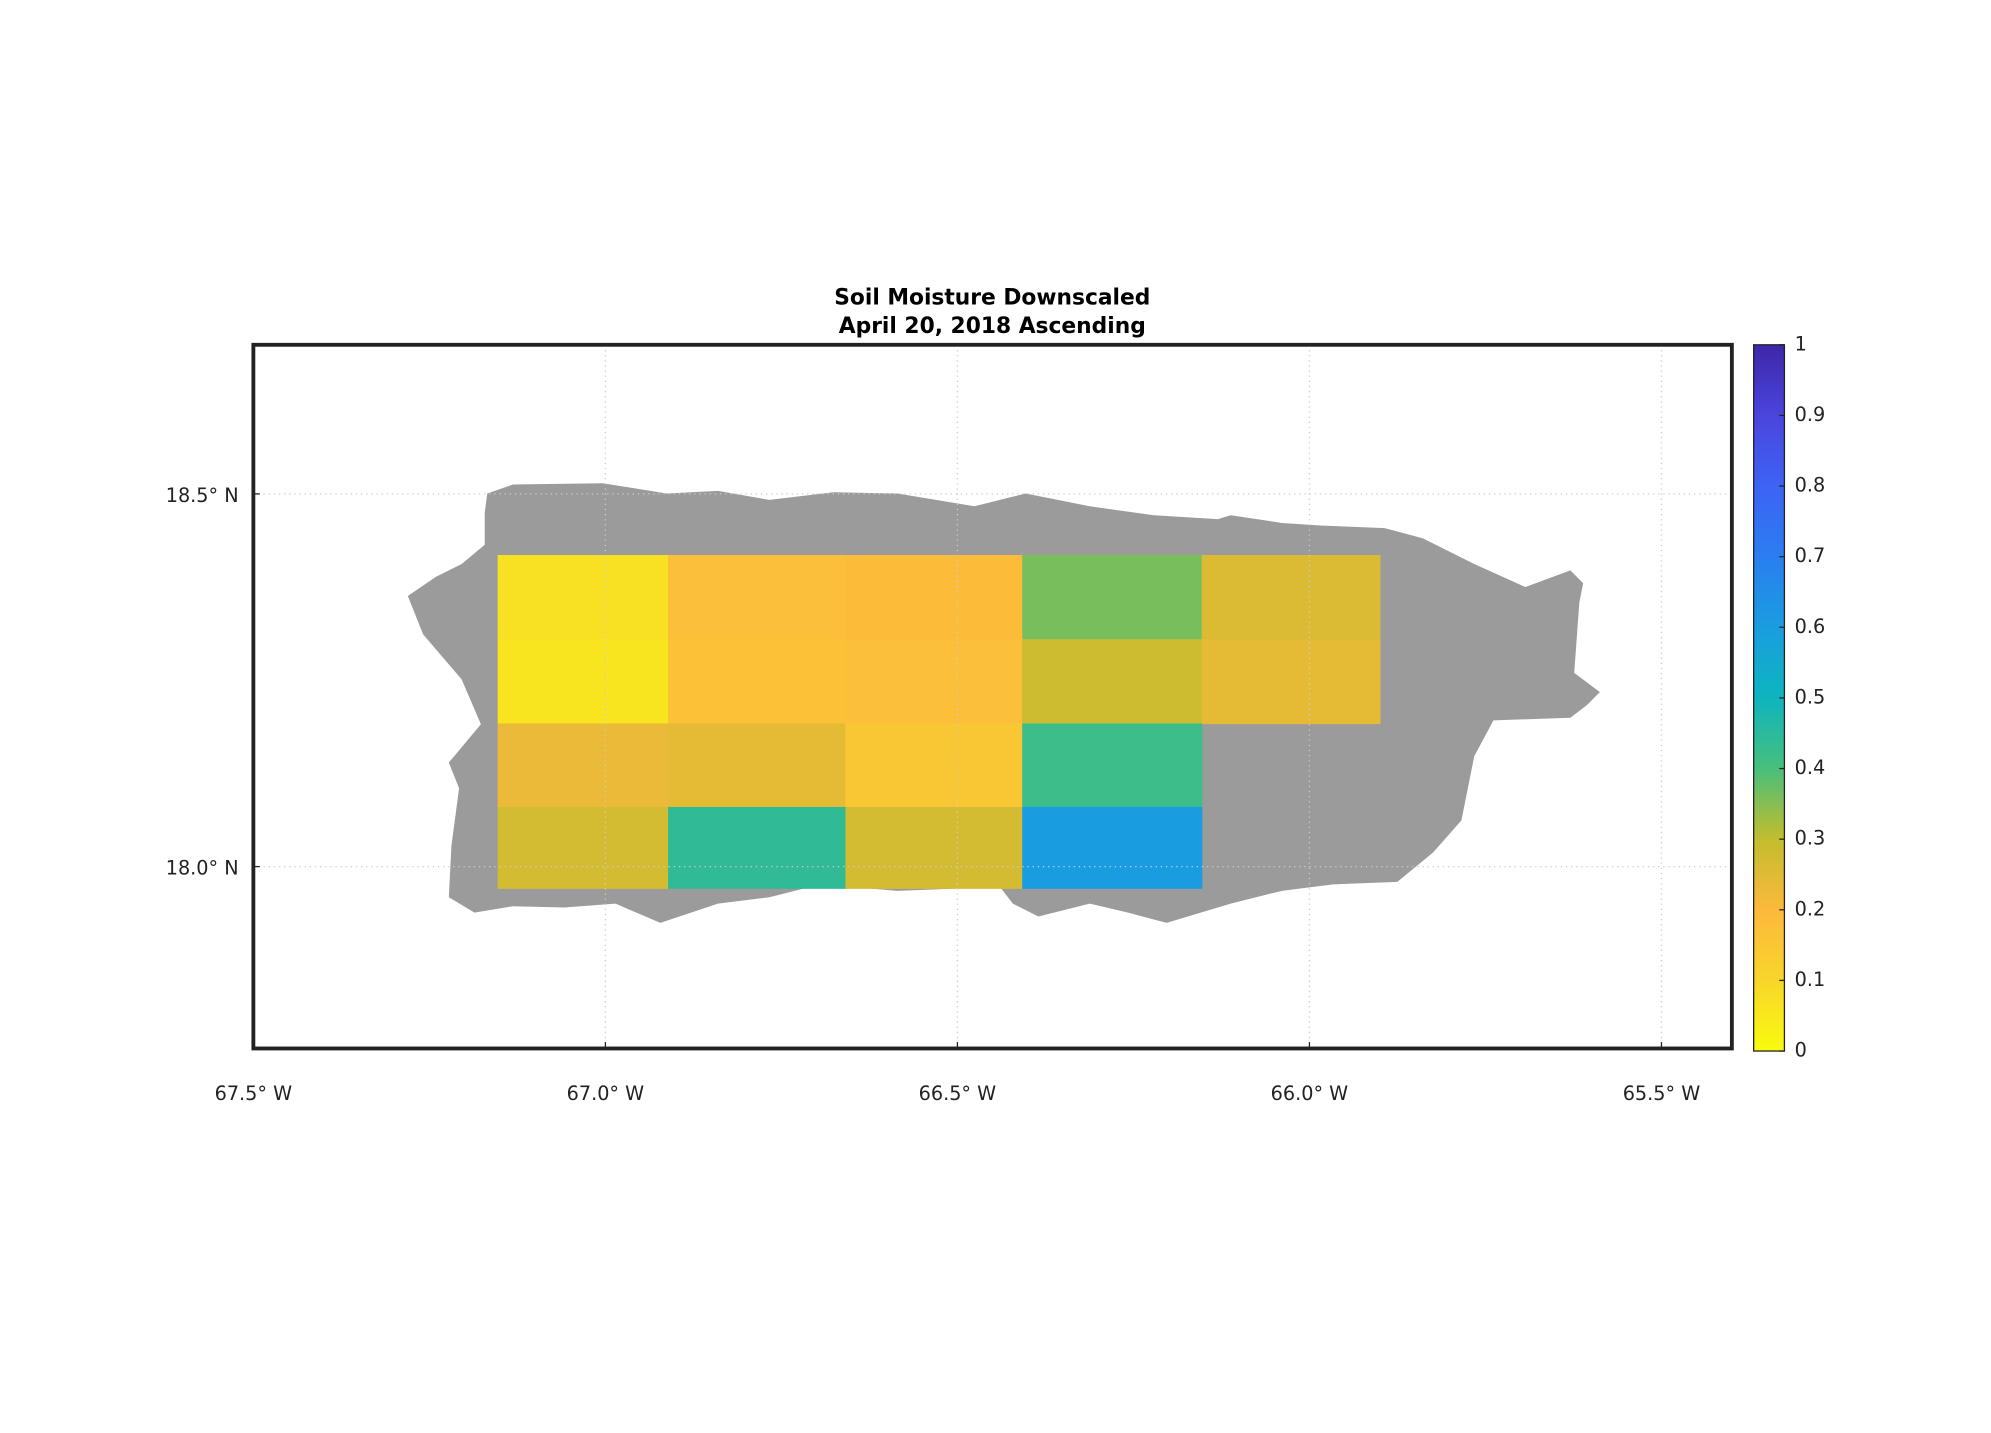 The height and width of the screenshot is (1433, 1991). Describe the element at coordinates (1810, 979) in the screenshot. I see `colorbar-tick-label: 0.1` at that location.